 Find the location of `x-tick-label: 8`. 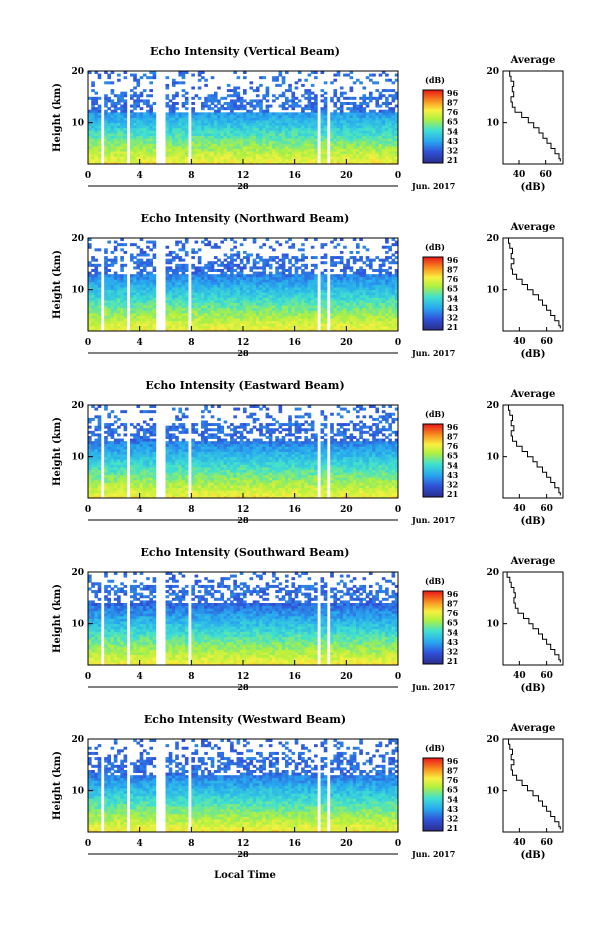

x-tick-label: 8 is located at coordinates (191, 176).